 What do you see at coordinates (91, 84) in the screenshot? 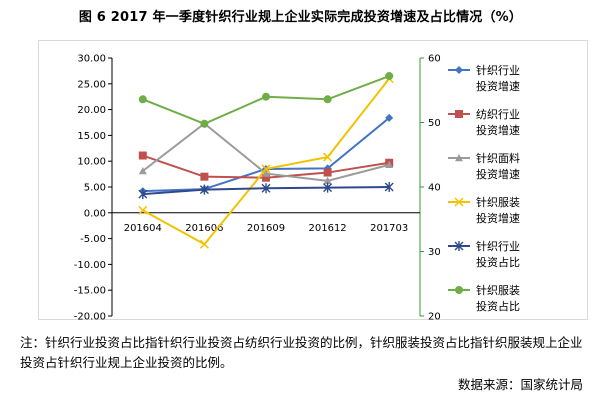
I see `left-tick-label: 25.00` at bounding box center [91, 84].